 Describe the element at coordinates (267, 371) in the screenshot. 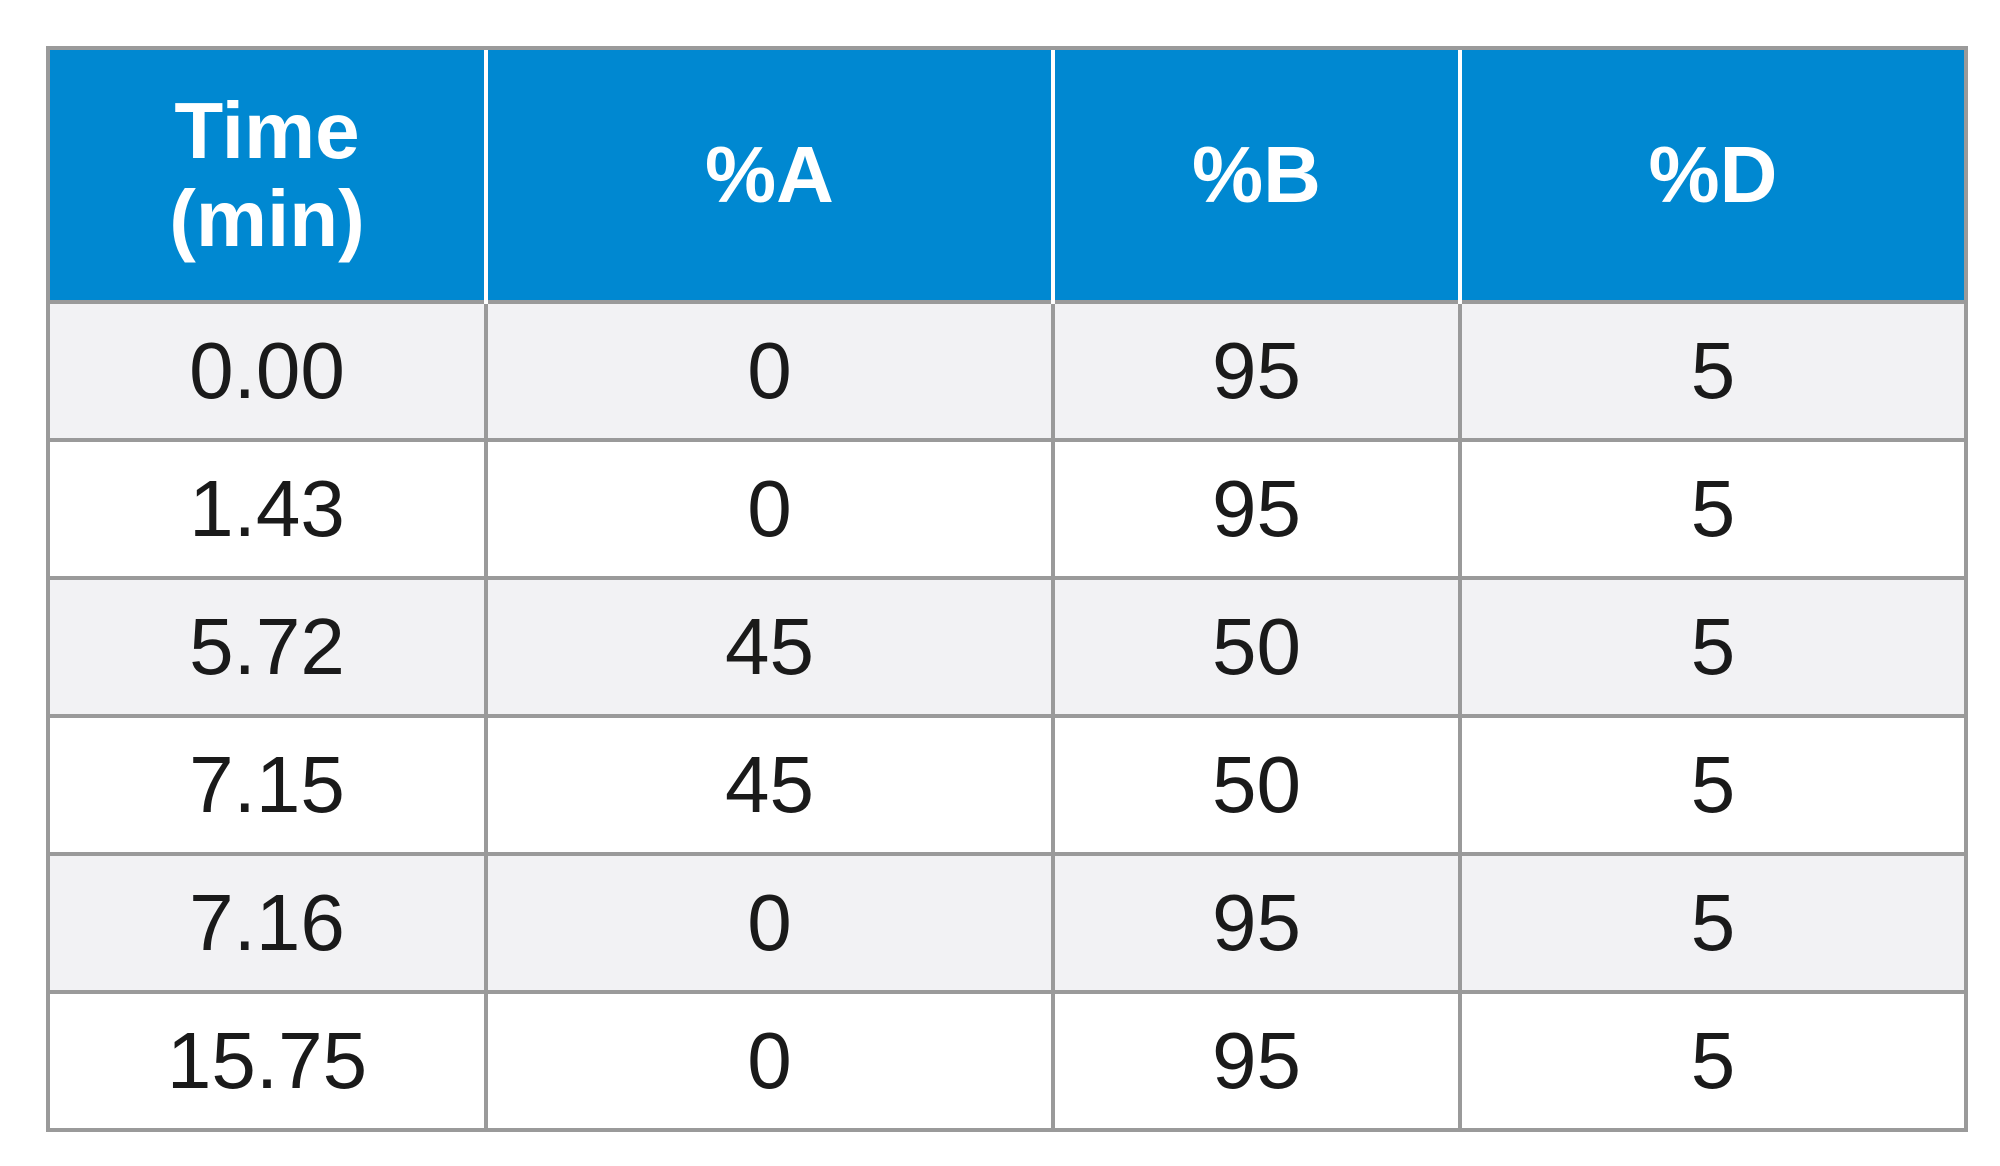

I see `cell-time: 0.00` at that location.